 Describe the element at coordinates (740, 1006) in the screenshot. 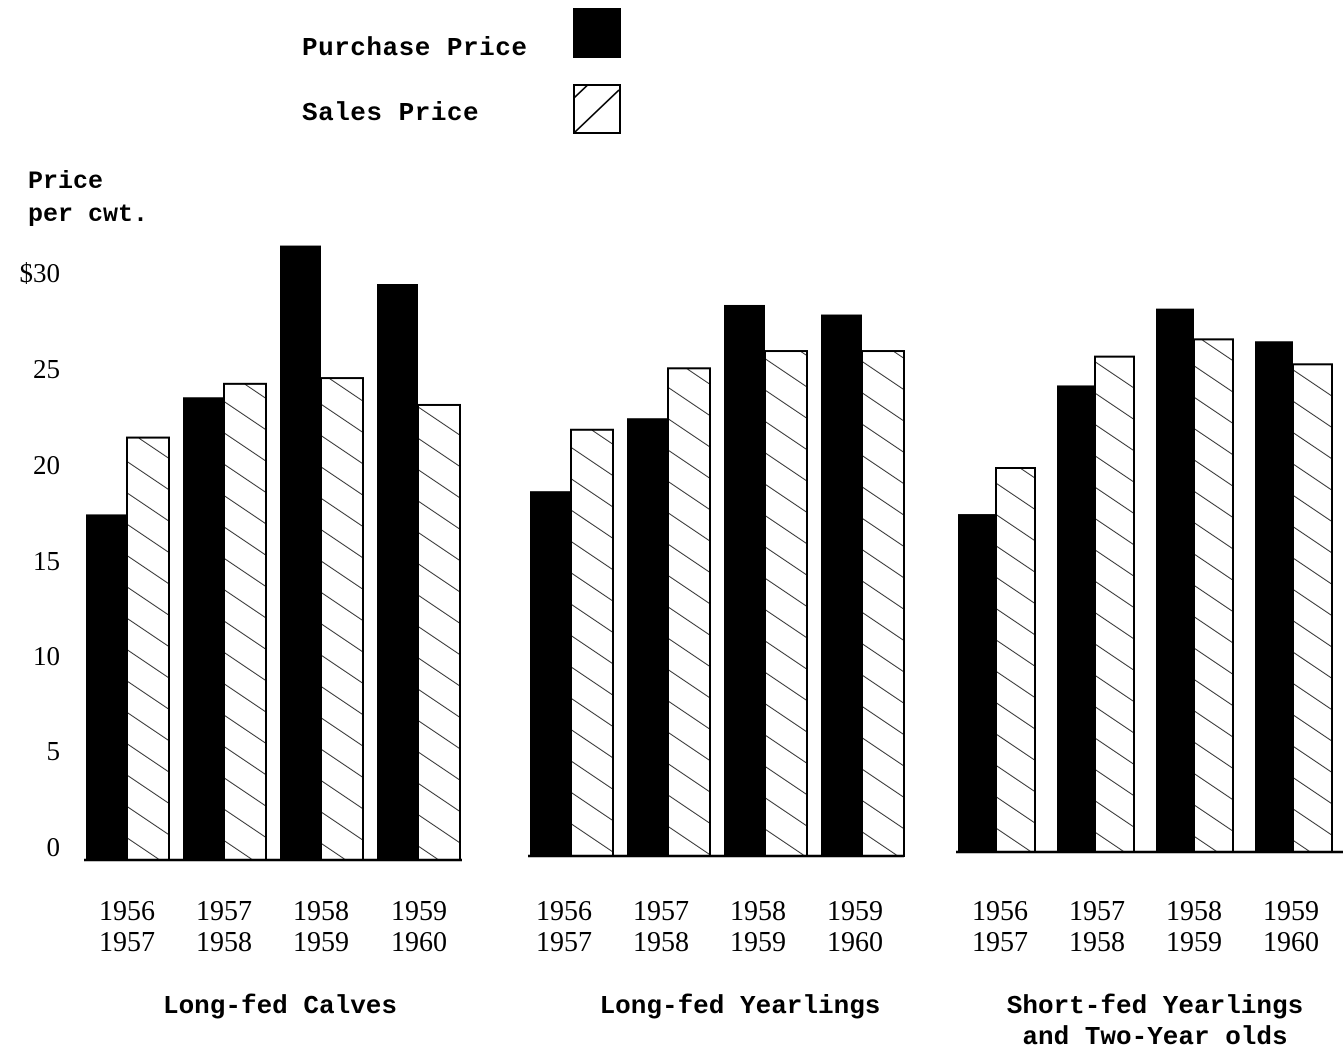

I see `group-label-long-fed-yearlings: Long-fed Yearlings` at that location.